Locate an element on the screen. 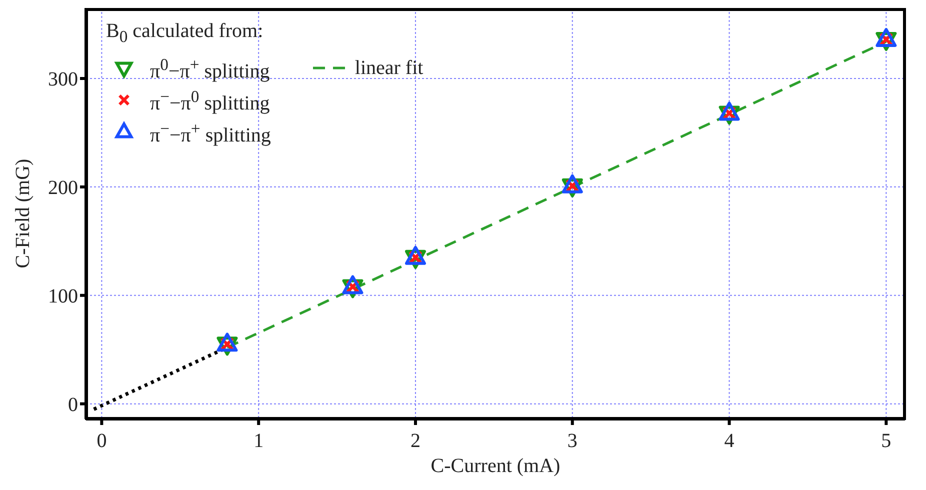  x-axis-title: C-Current (mA) is located at coordinates (495, 466).